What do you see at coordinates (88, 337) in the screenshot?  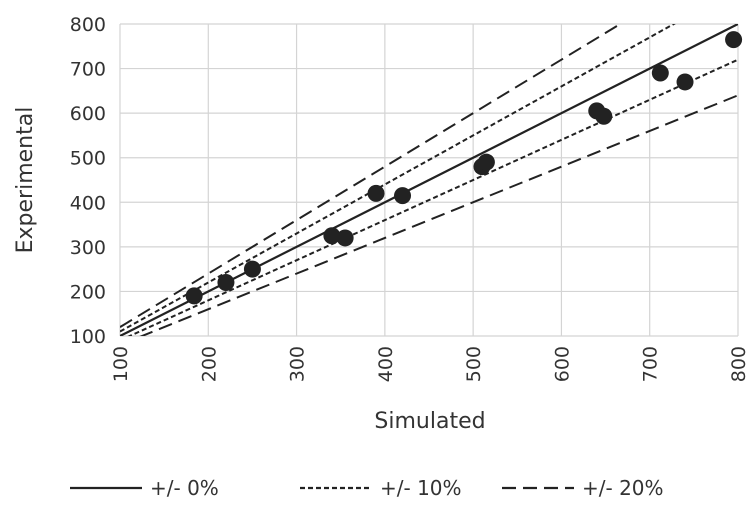 I see `y-tick-label: 100` at bounding box center [88, 337].